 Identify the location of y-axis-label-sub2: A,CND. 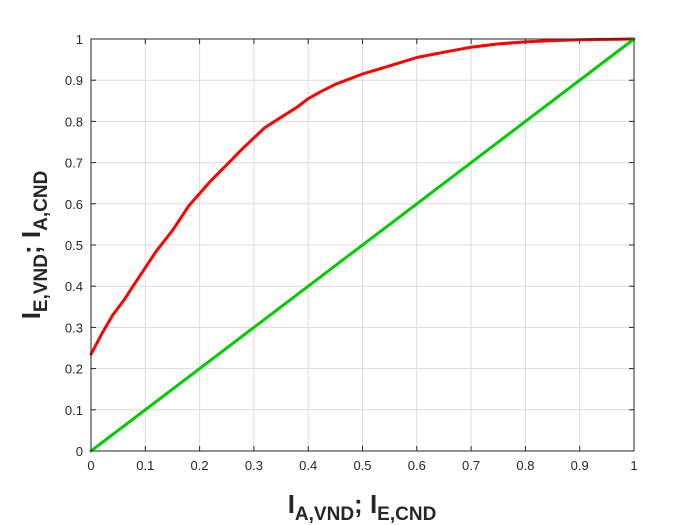
(41, 201).